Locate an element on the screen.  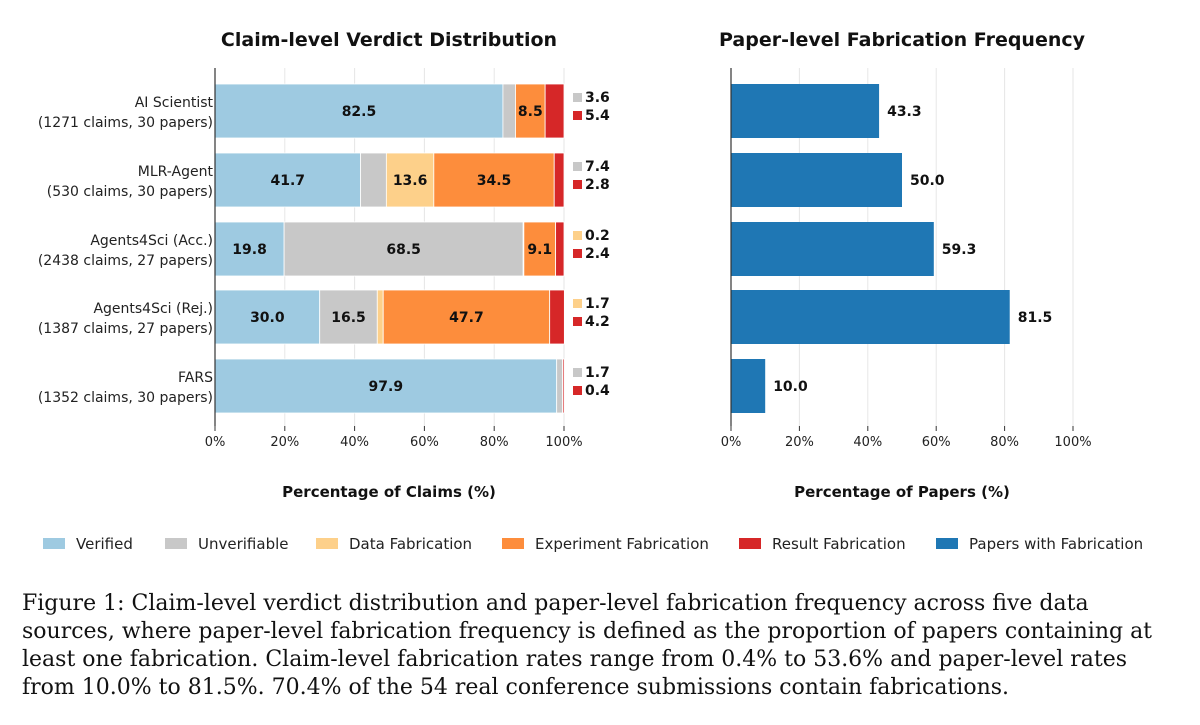
category-sublabel: (1387 claims, 27 papers) is located at coordinates (125, 329).